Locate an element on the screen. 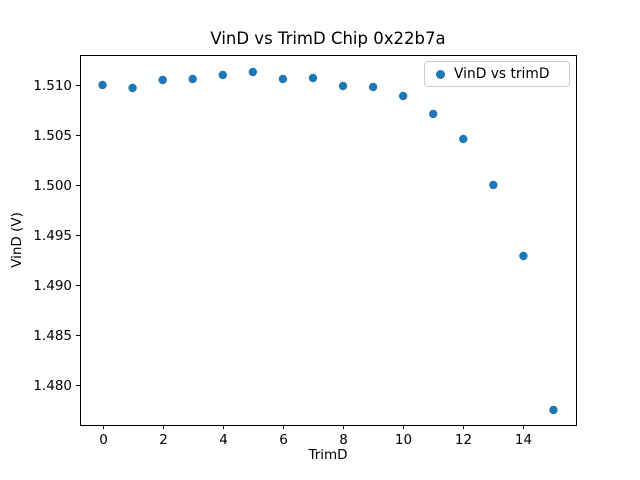 The height and width of the screenshot is (480, 640). y-tick-label: 1.495 is located at coordinates (52, 236).